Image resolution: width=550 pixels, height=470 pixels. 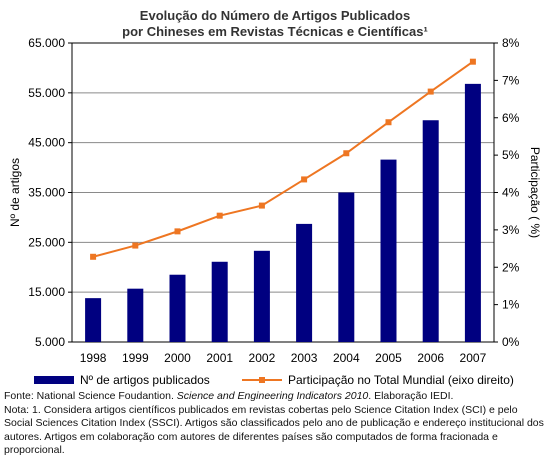 What do you see at coordinates (511, 155) in the screenshot?
I see `y-right-tick-label: 5%` at bounding box center [511, 155].